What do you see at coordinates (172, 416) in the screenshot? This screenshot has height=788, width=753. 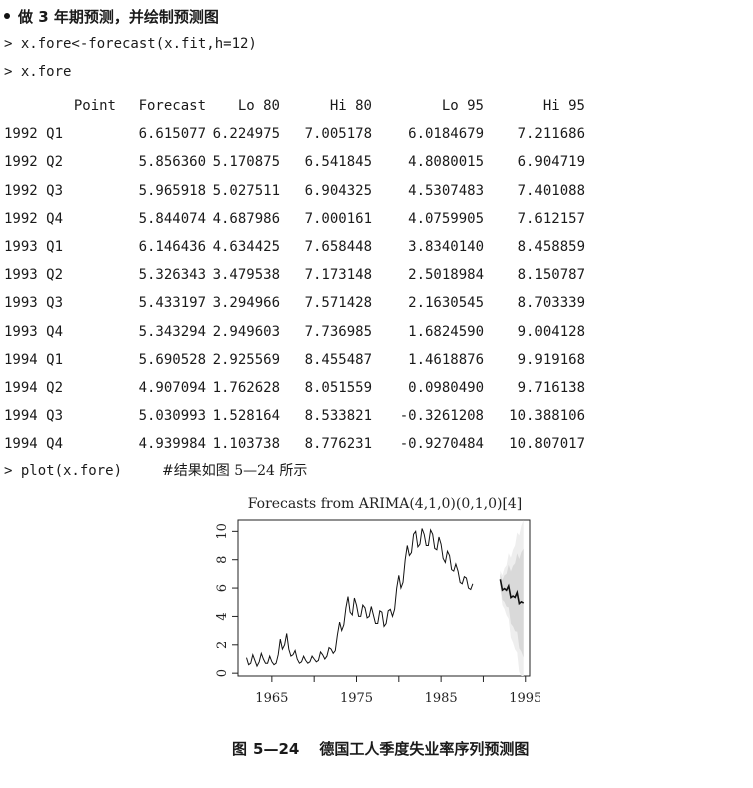 I see `table-cell: 5.030993` at bounding box center [172, 416].